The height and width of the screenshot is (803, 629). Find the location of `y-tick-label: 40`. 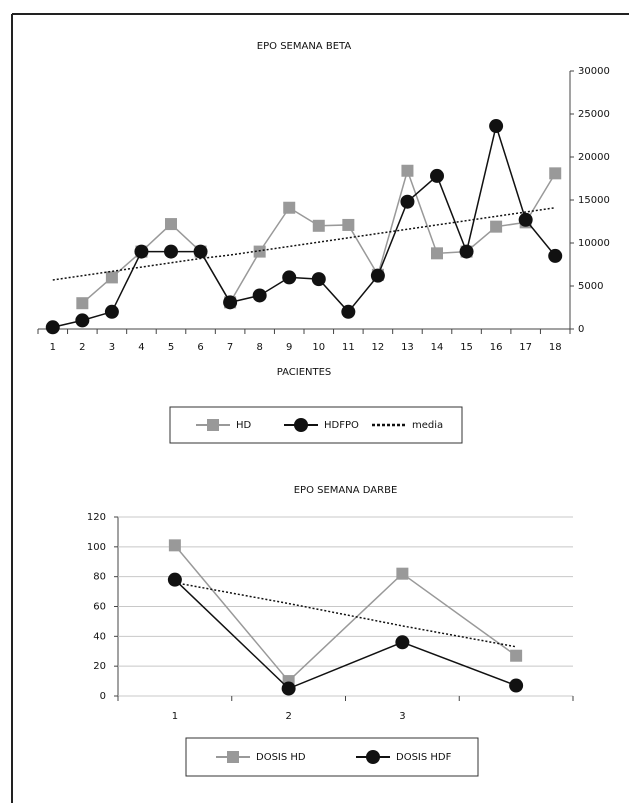

y-tick-label: 40 is located at coordinates (99, 636).